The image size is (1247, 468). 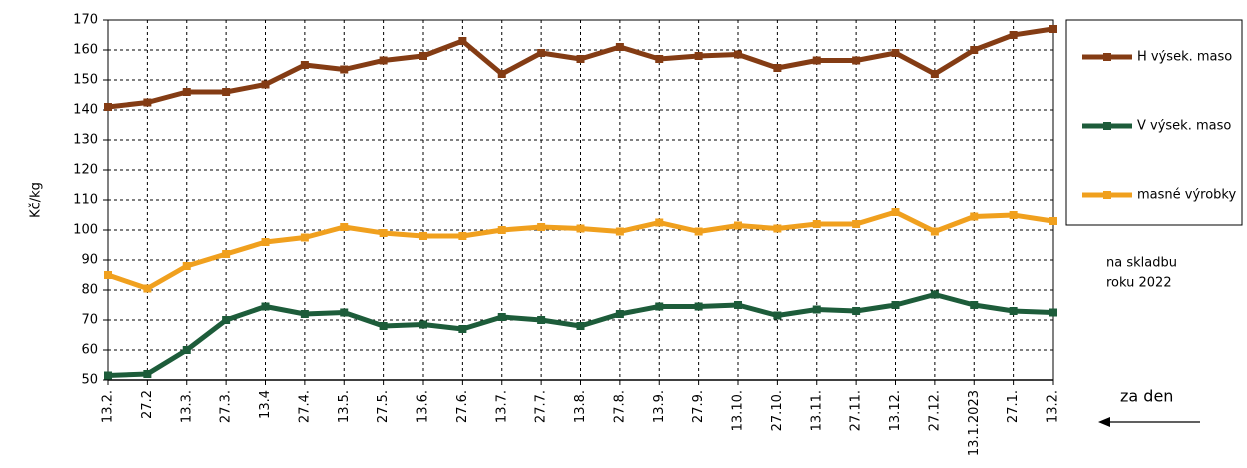 What do you see at coordinates (108, 406) in the screenshot?
I see `x-tick-label: 13.2.` at bounding box center [108, 406].